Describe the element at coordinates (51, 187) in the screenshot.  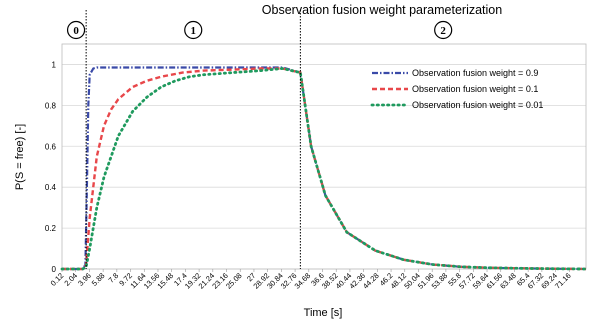
I see `y-tick-label: 0.4` at that location.